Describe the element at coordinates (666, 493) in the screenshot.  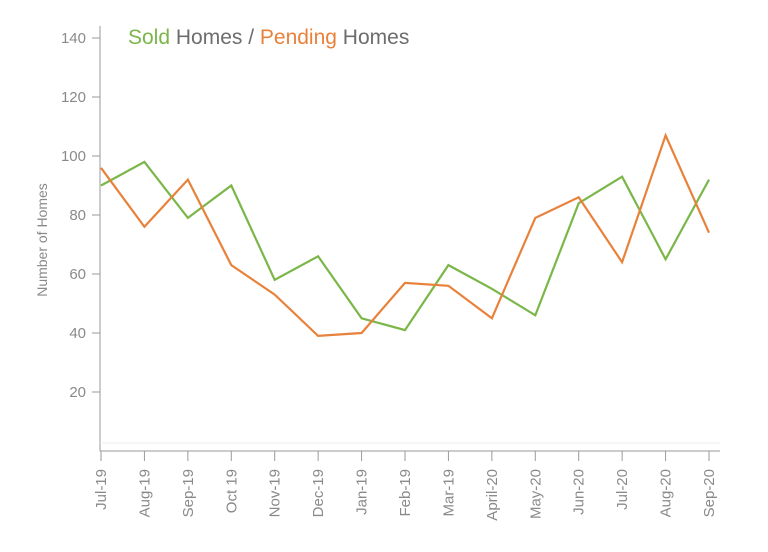
I see `x-tick-label: Aug-20` at that location.